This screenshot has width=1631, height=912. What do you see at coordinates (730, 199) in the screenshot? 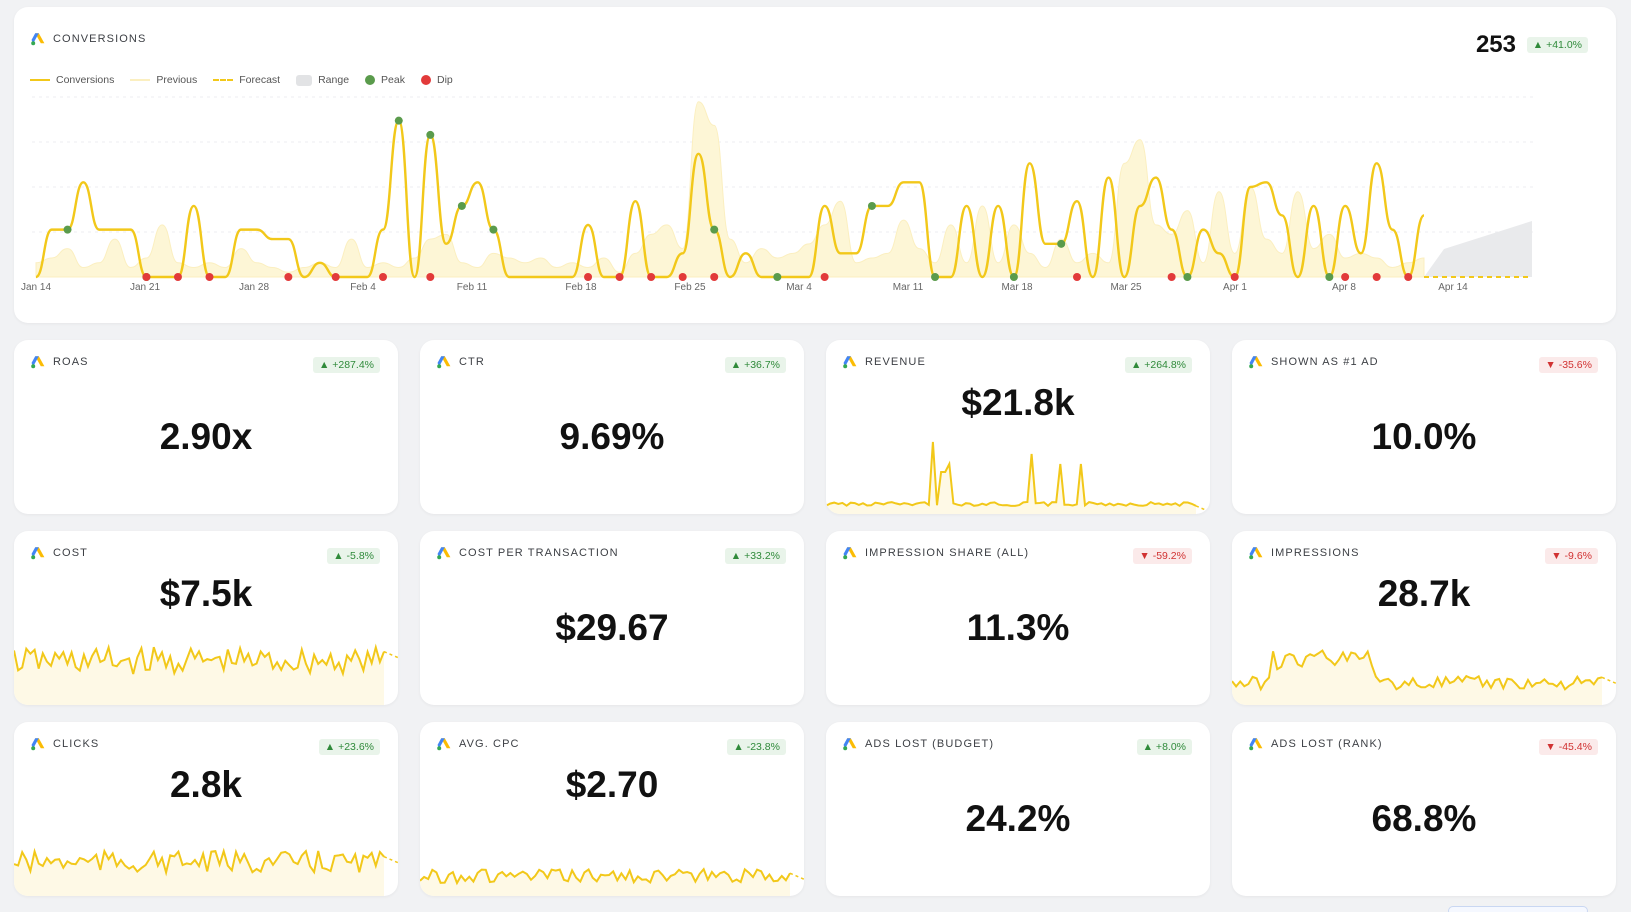
I see `conversions-line` at bounding box center [730, 199].